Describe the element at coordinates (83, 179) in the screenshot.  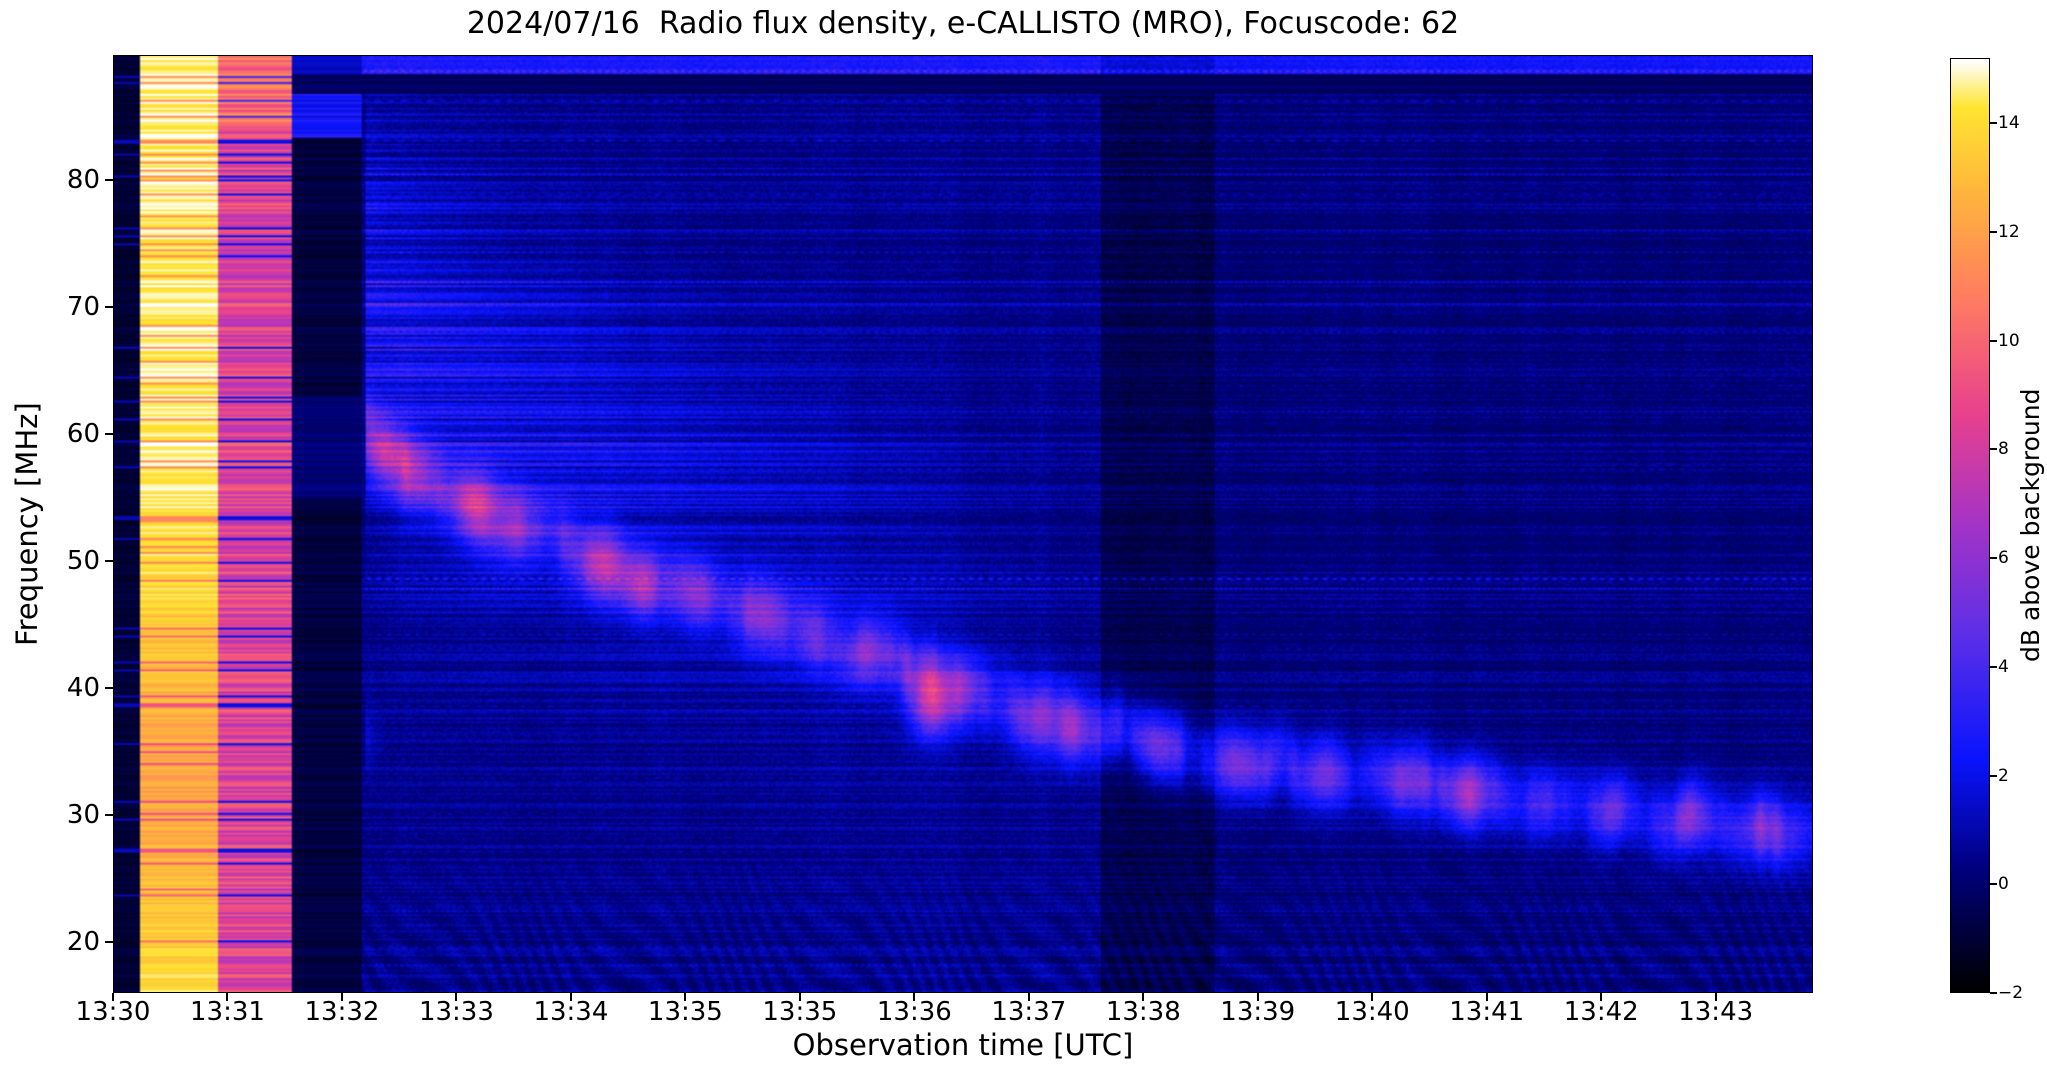
I see `y-tick-label: 80` at that location.